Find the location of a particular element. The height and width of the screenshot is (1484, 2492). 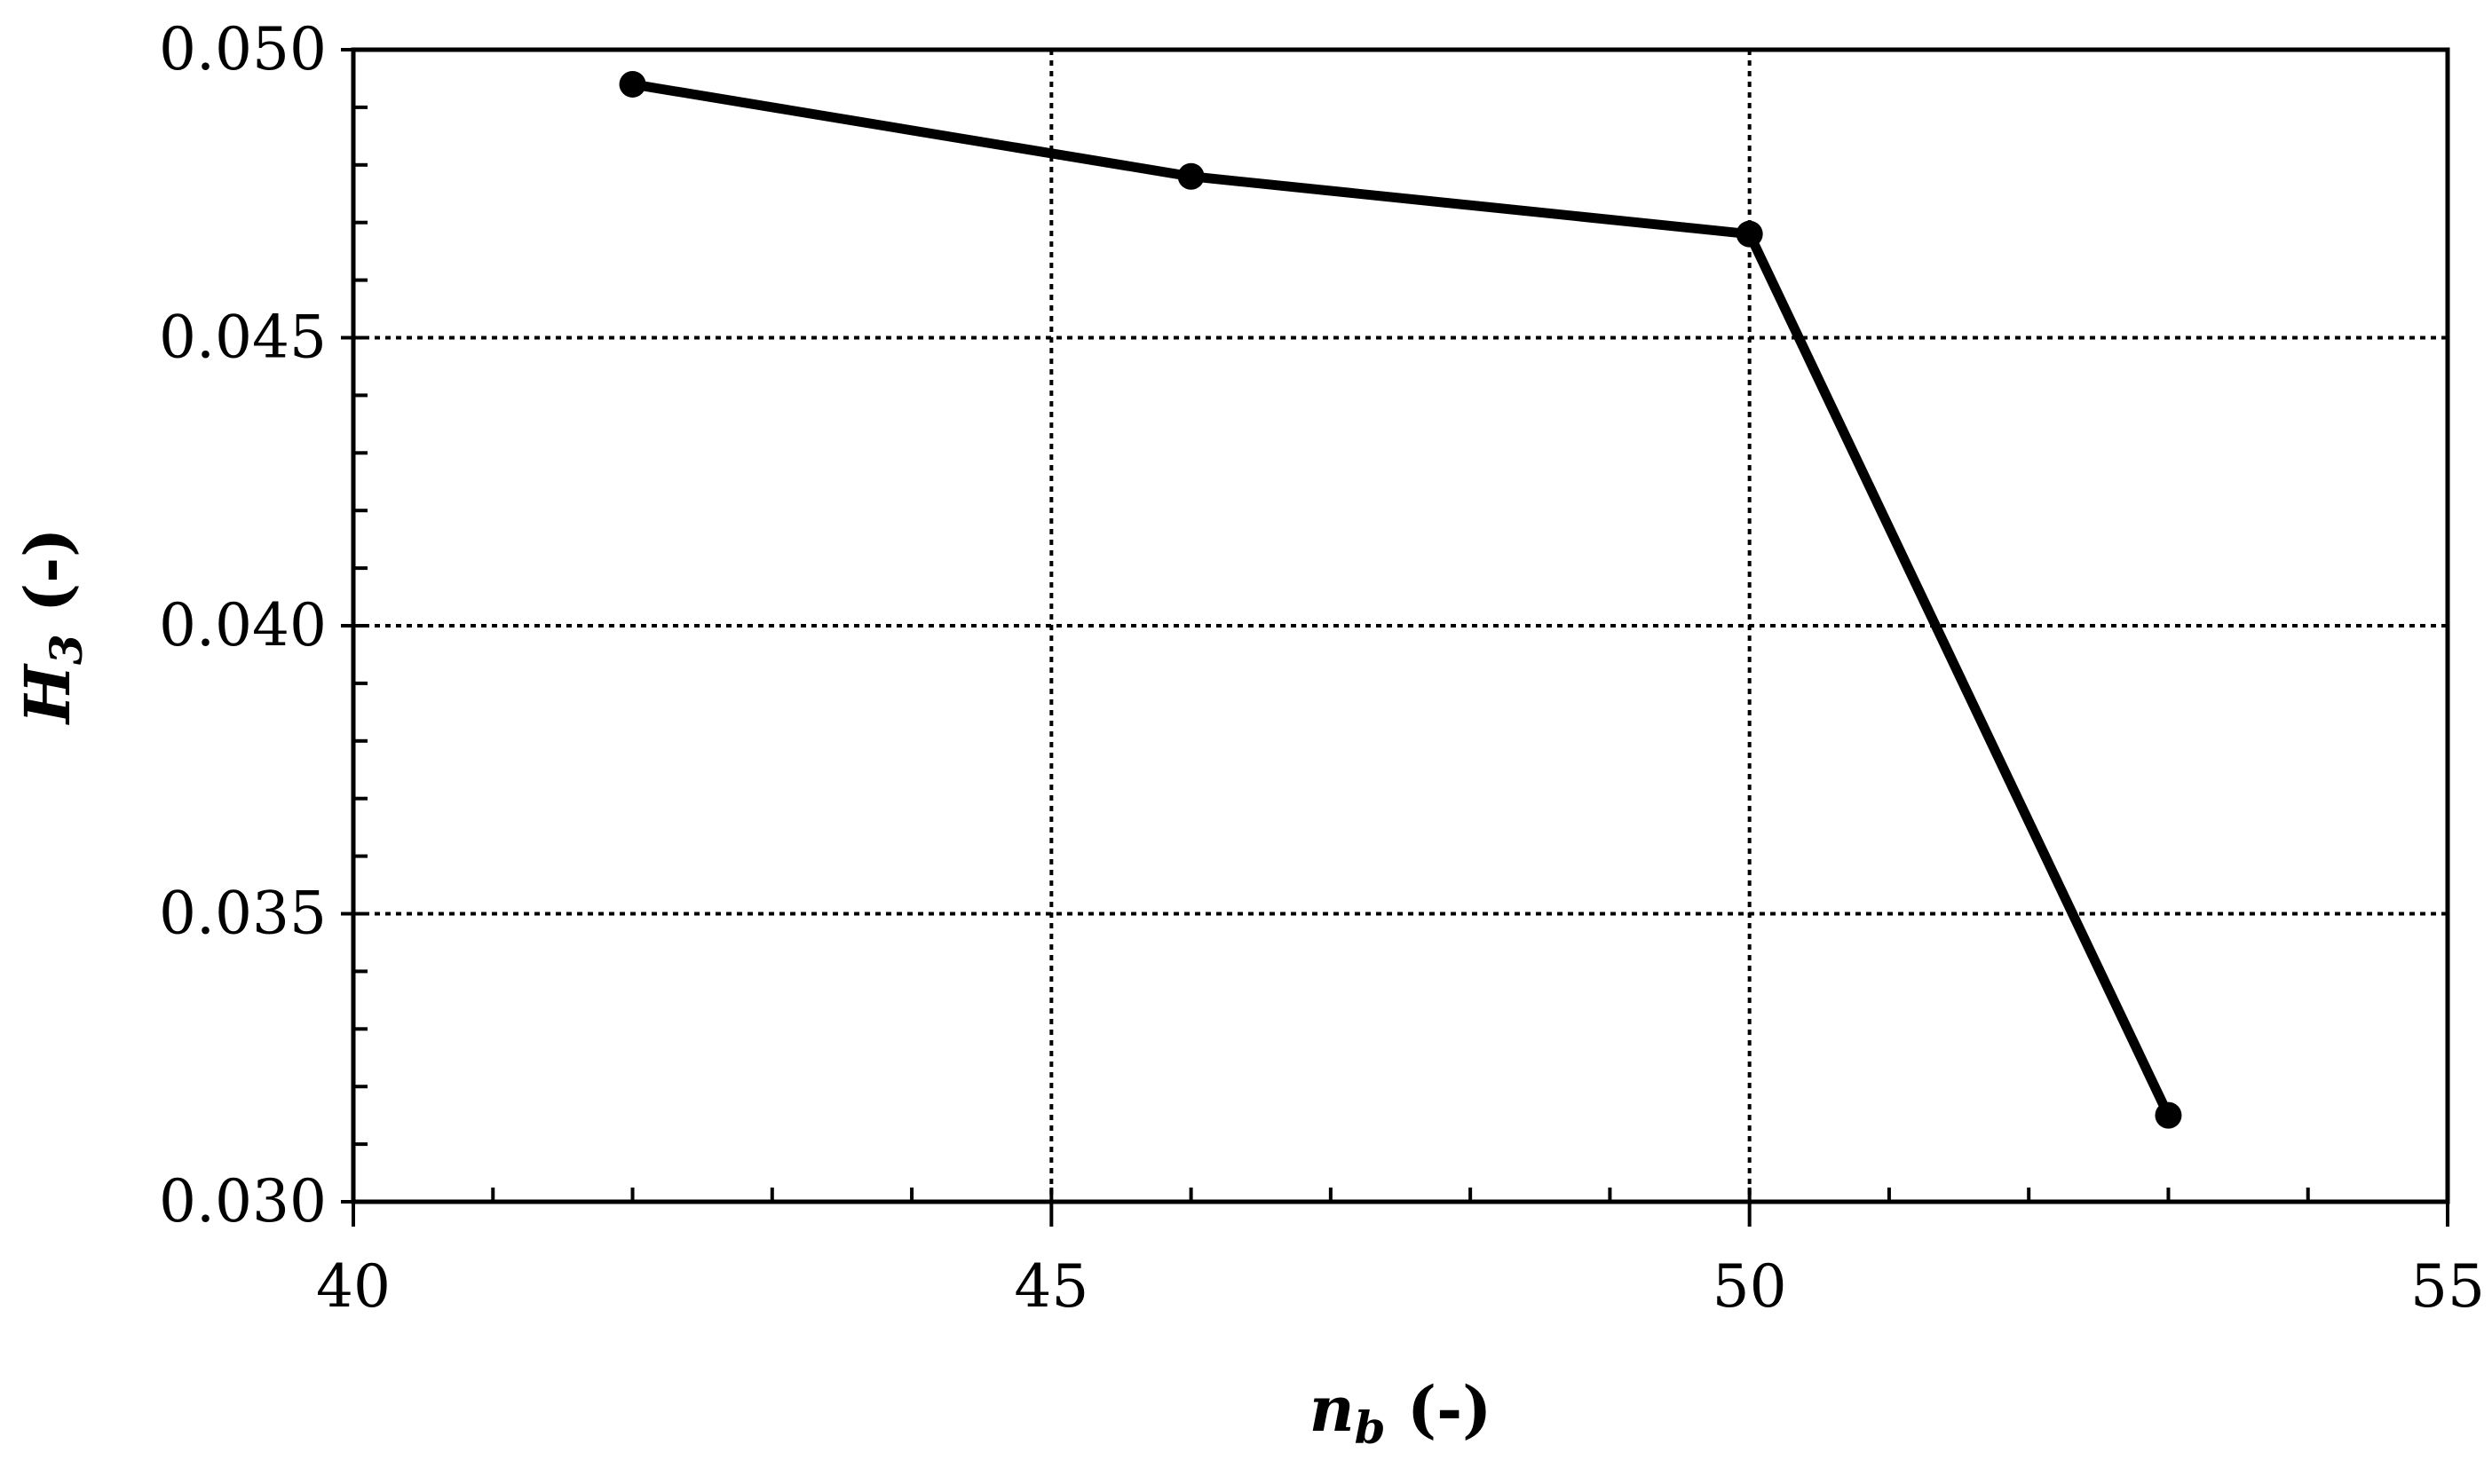

x-axis-tick-labels: 40 45 50 55 is located at coordinates (1400, 1287).